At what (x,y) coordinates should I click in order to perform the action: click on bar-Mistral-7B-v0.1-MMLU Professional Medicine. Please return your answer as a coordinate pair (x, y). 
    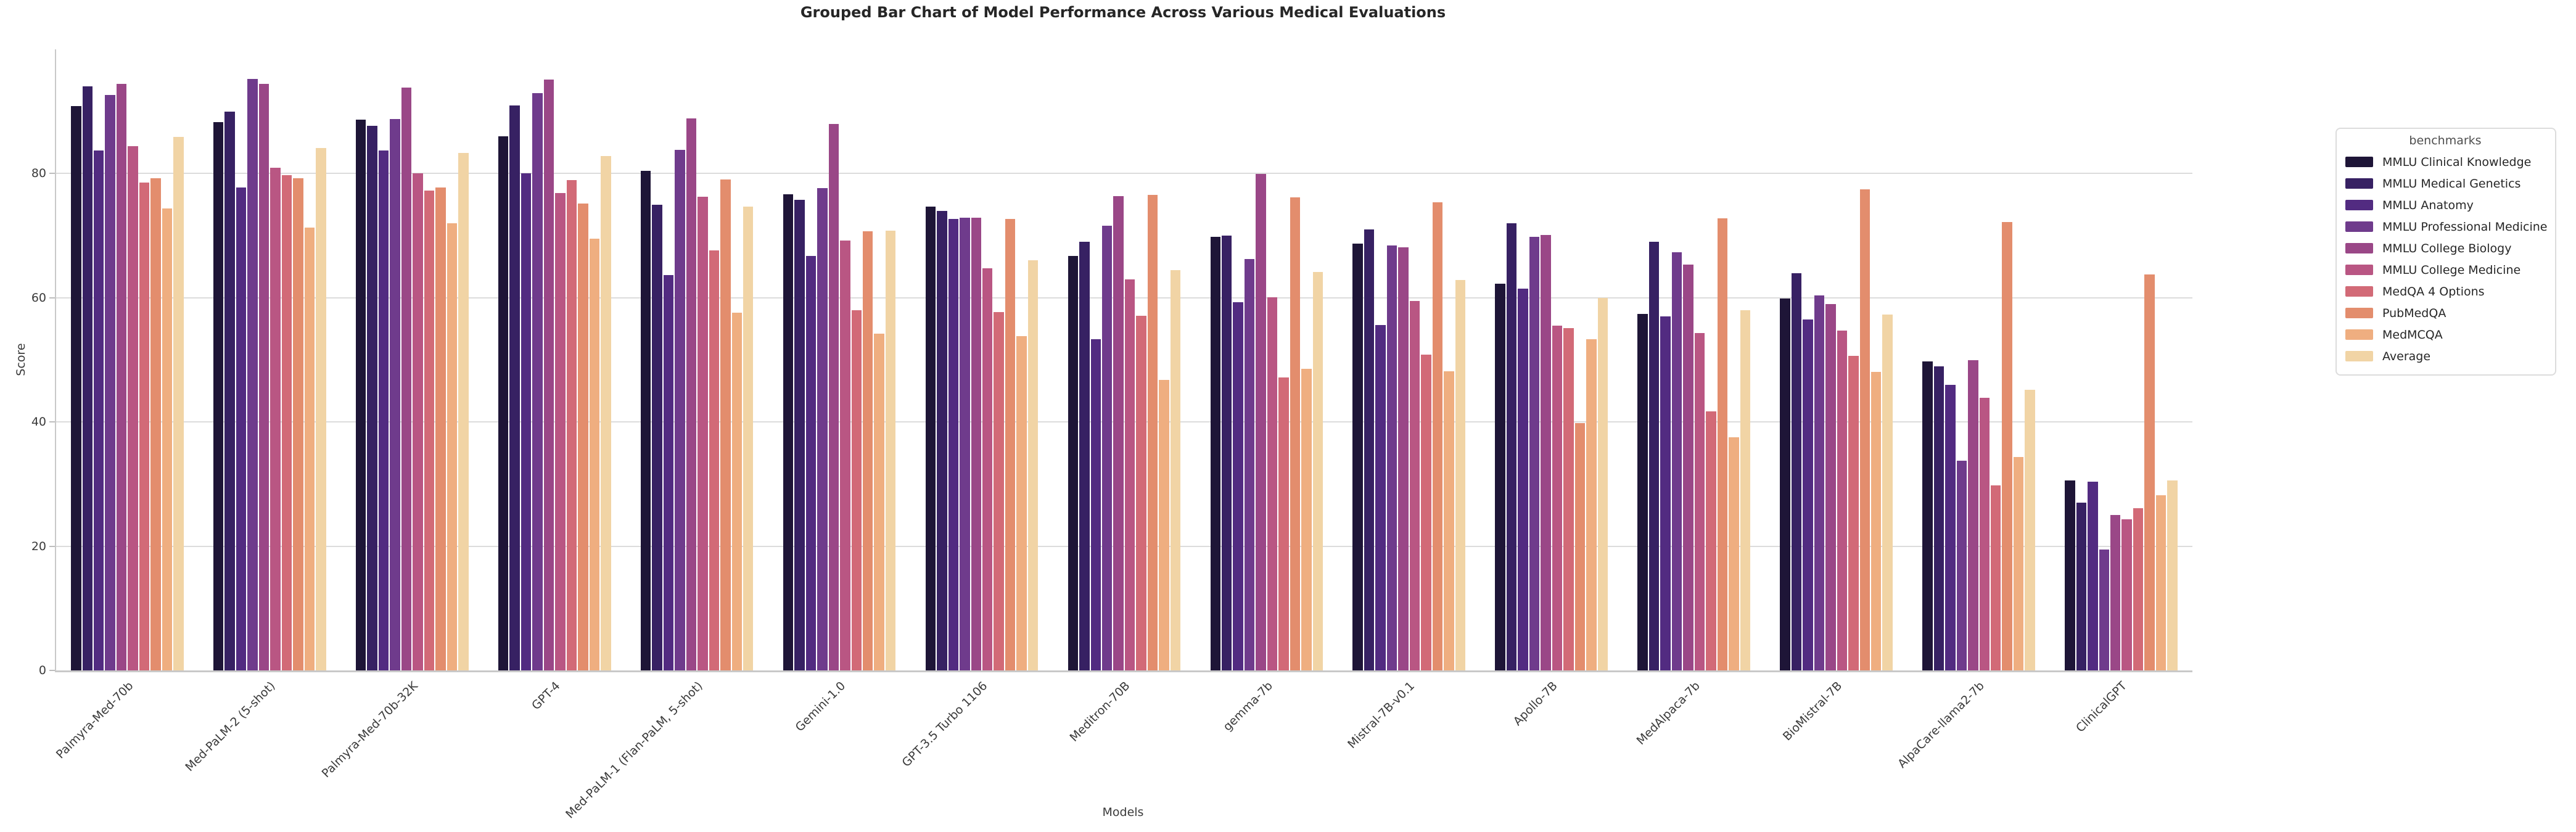
    Looking at the image, I should click on (1391, 458).